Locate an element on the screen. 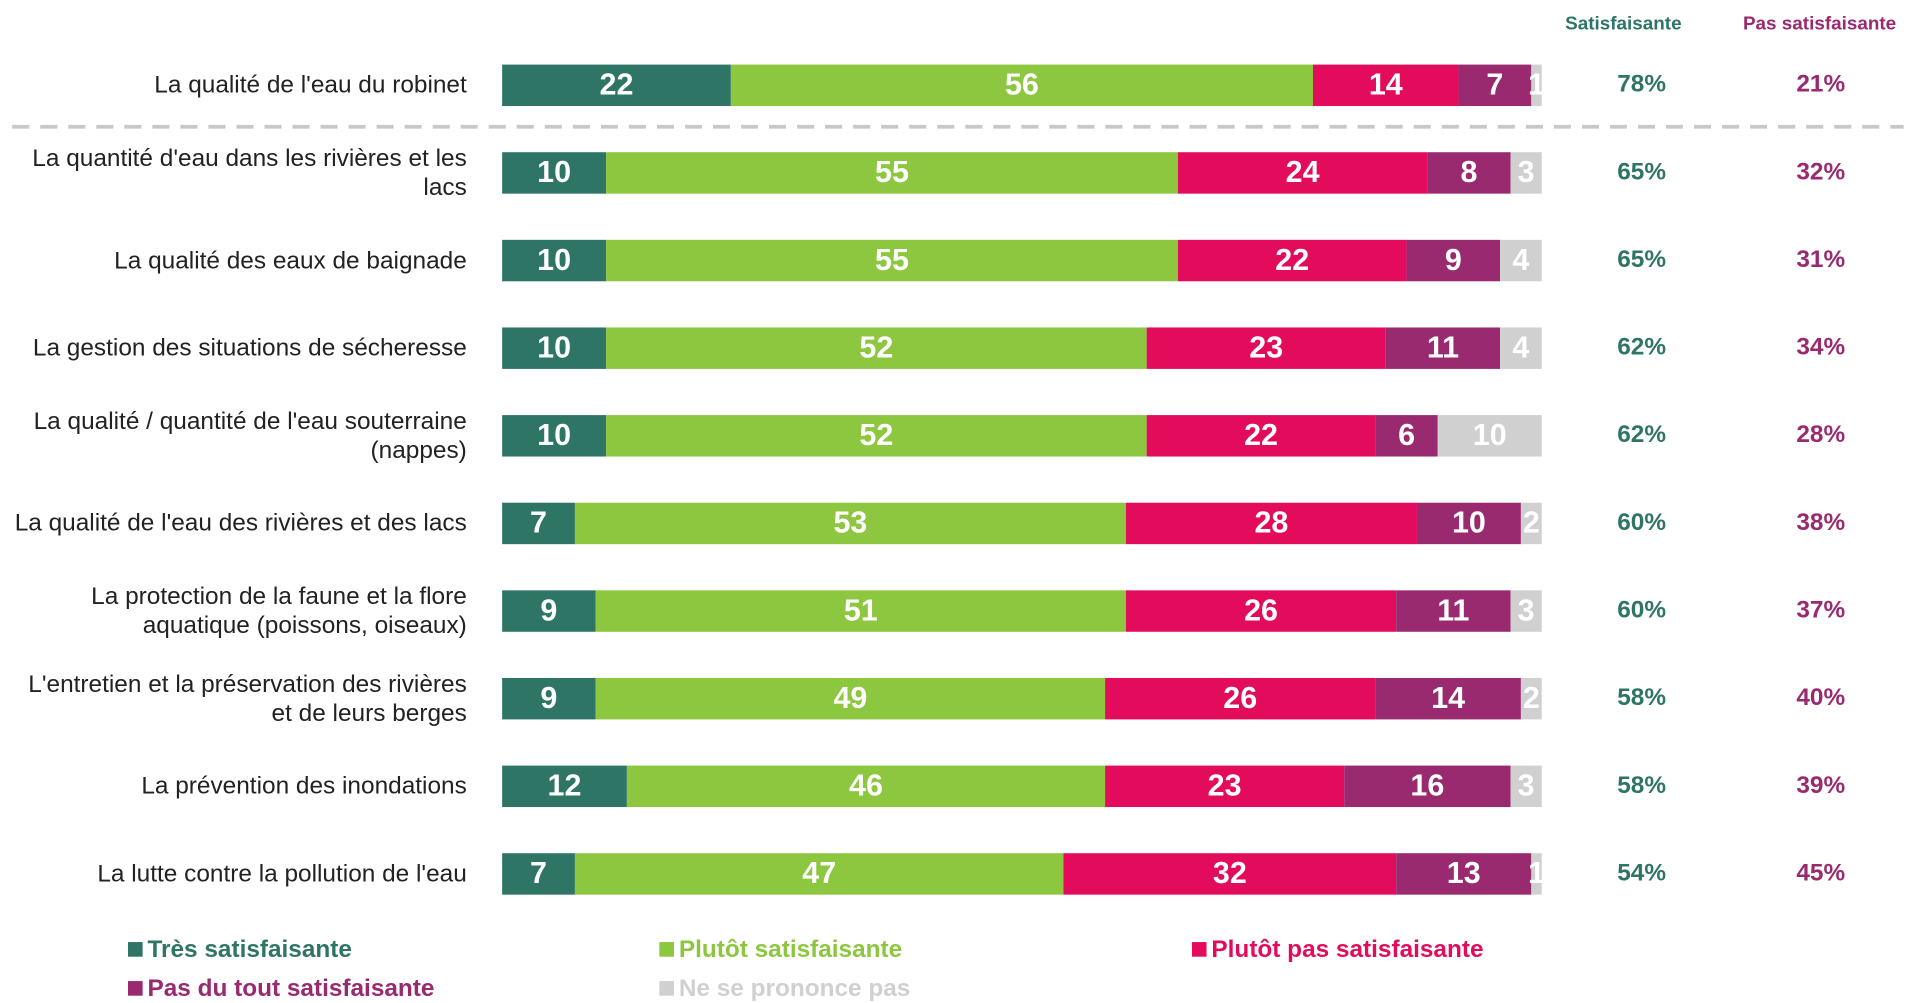  summary-value: 21% is located at coordinates (1820, 84).